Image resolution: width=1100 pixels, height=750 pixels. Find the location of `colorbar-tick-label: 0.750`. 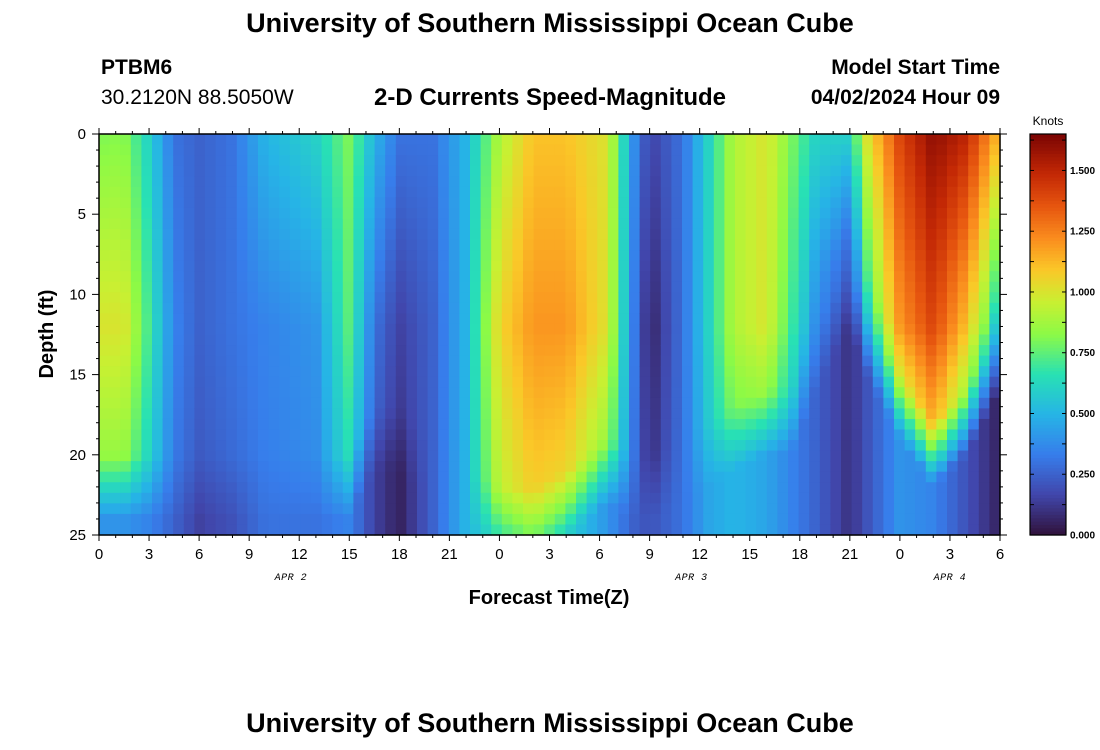

colorbar-tick-label: 0.750 is located at coordinates (1082, 353).